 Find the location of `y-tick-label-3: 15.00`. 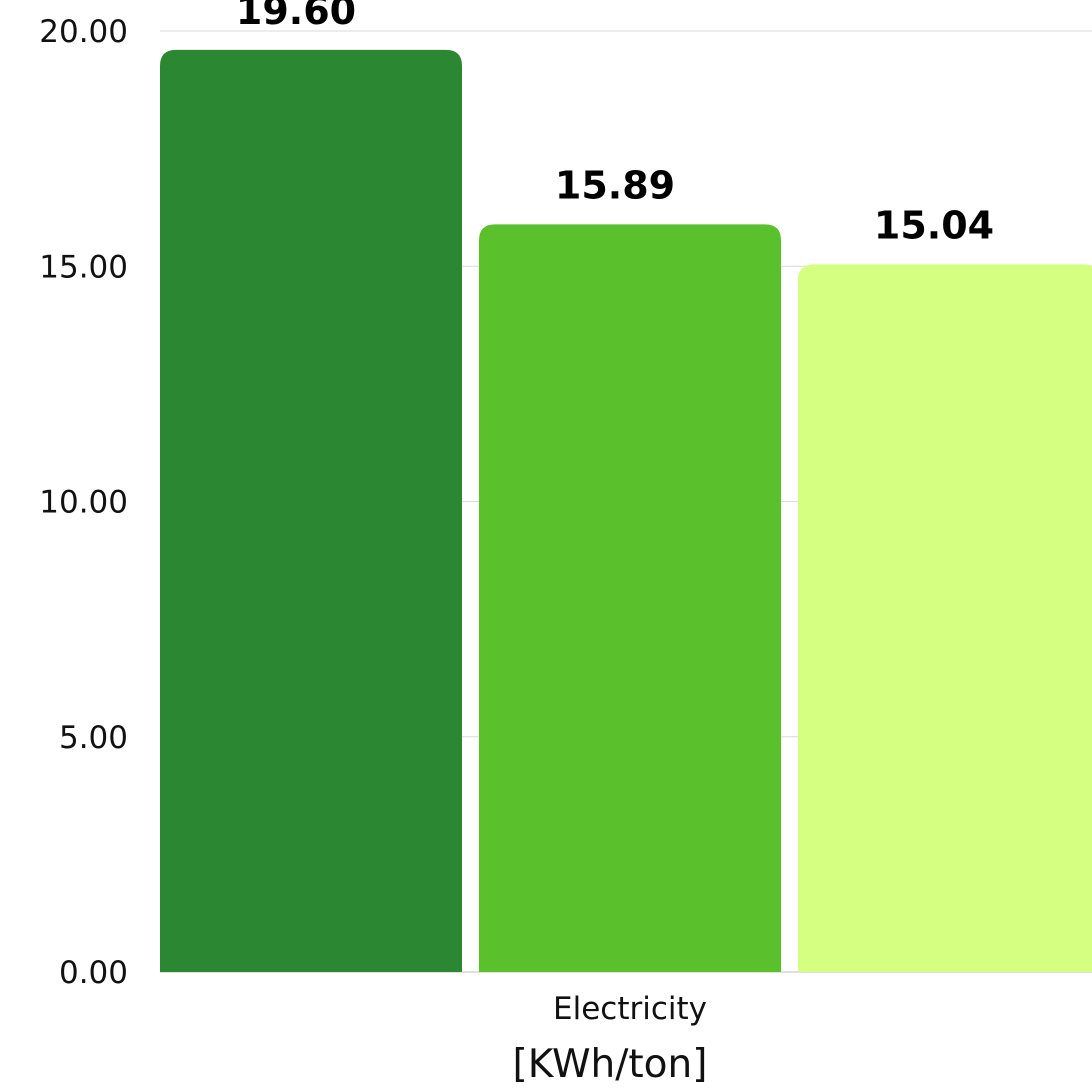

y-tick-label-3: 15.00 is located at coordinates (83, 267).